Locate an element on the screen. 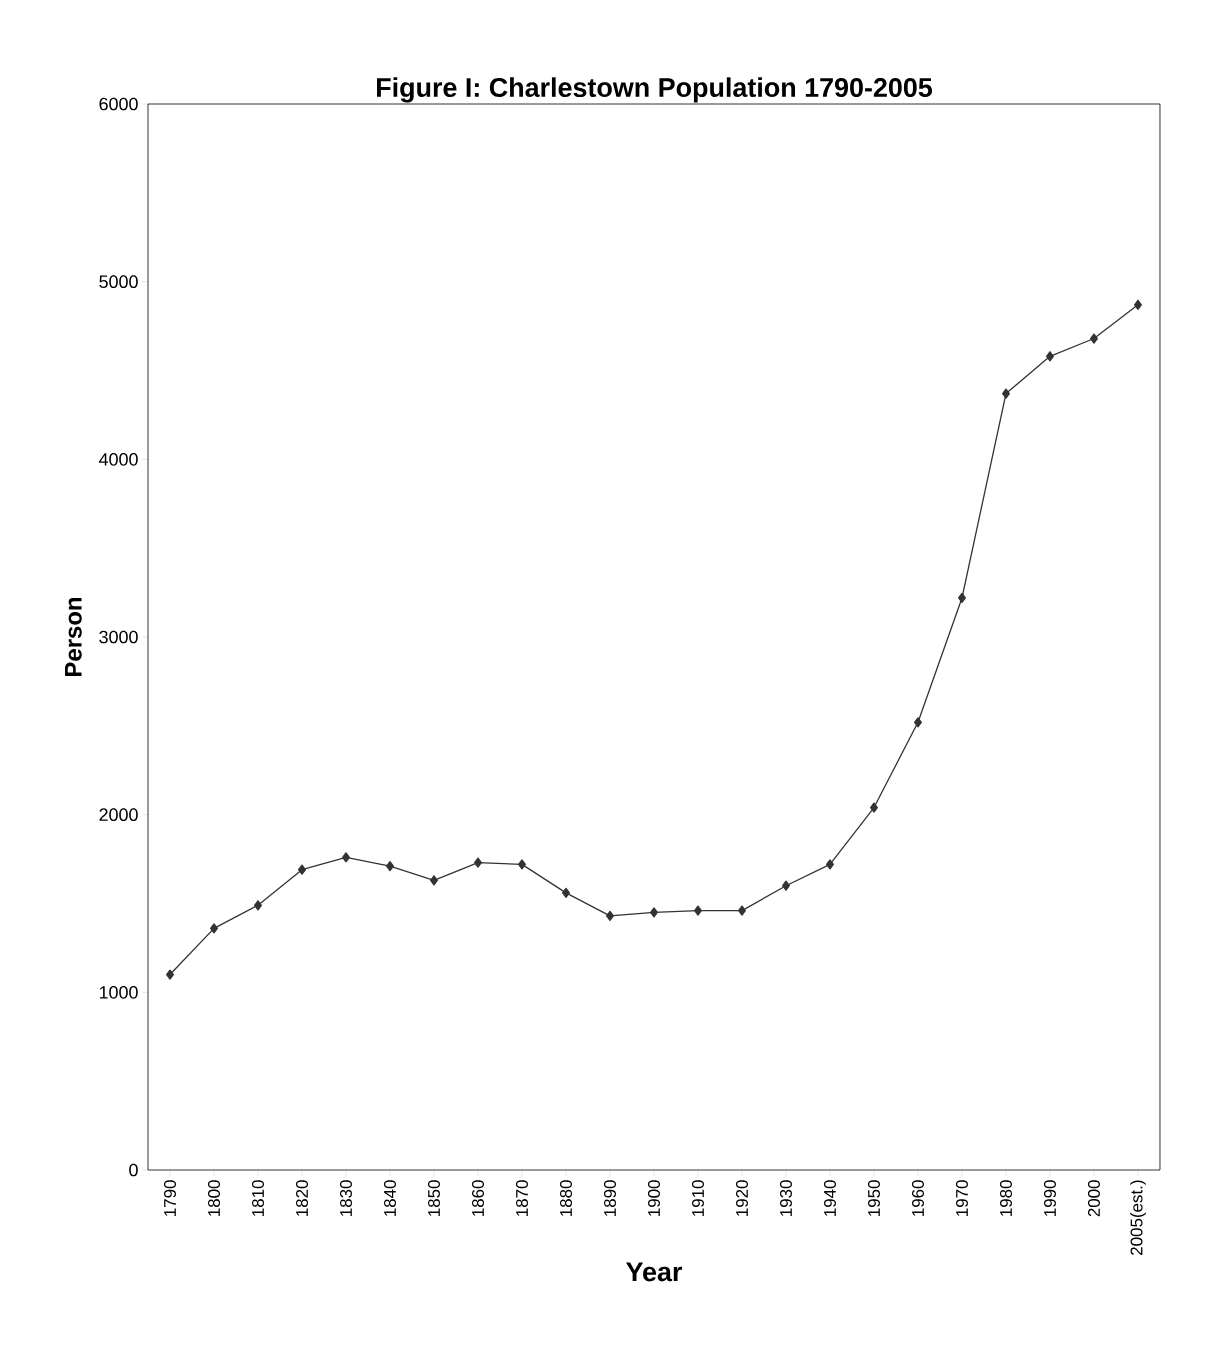  x-tick-label: 1970 is located at coordinates (961, 1198).